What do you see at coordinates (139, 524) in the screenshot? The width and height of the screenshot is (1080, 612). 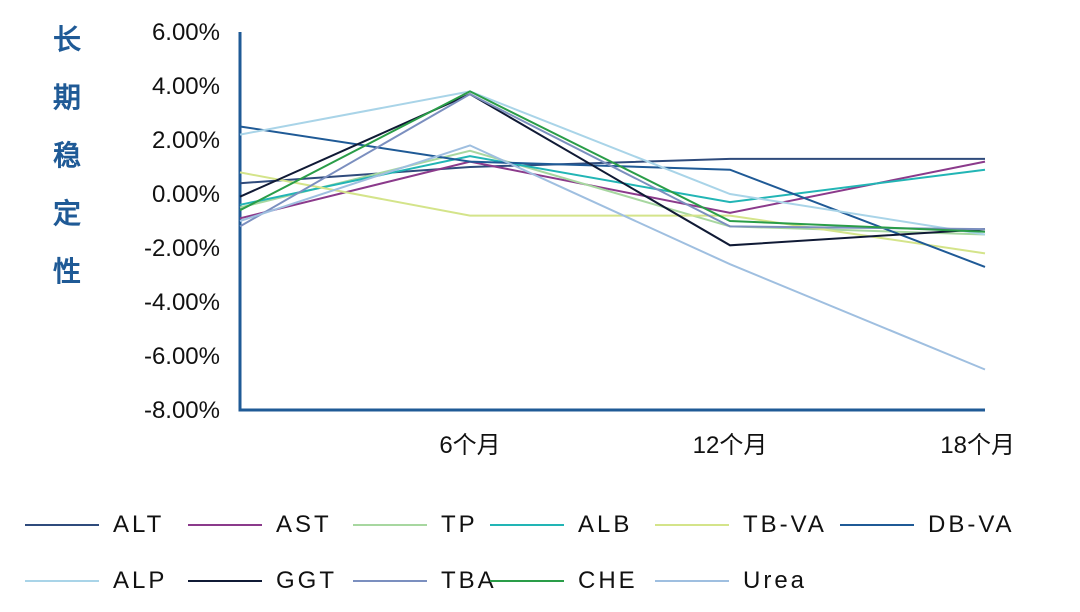 I see `legend-label: ALT` at bounding box center [139, 524].